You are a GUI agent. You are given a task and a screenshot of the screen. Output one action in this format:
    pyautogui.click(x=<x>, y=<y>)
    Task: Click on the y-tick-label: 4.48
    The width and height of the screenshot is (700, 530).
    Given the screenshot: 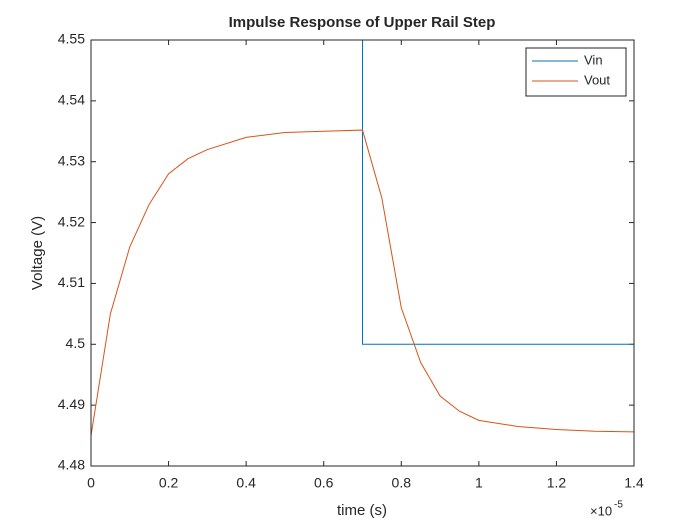 What is the action you would take?
    pyautogui.click(x=71, y=465)
    